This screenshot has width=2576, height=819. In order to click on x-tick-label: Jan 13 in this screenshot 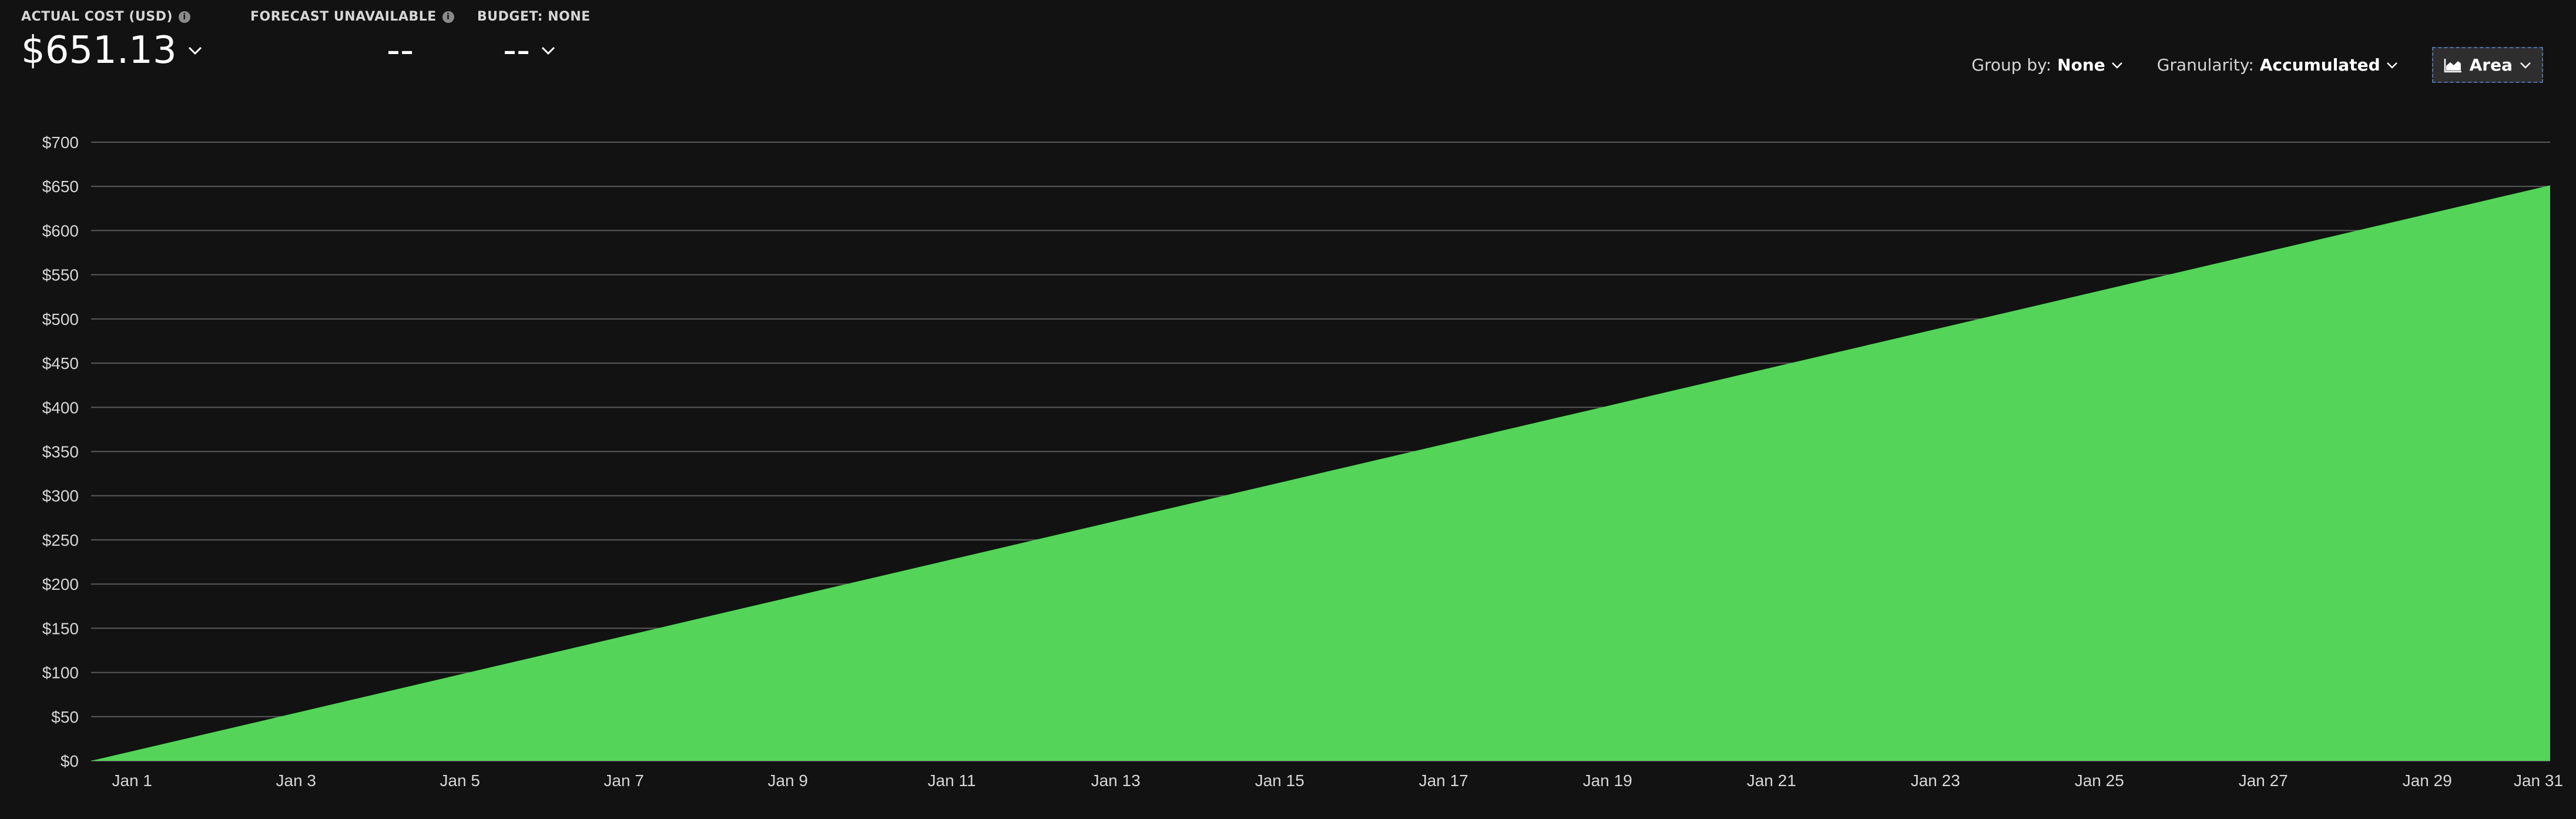, I will do `click(1116, 780)`.